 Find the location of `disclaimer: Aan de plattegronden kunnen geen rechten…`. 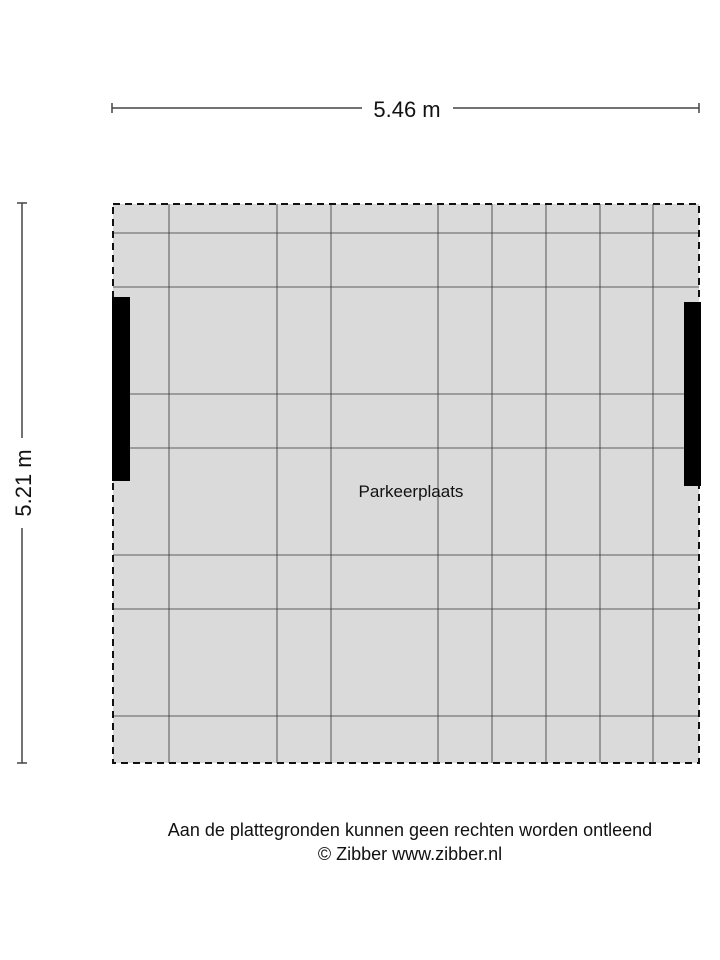

disclaimer: Aan de plattegronden kunnen geen rechten… is located at coordinates (410, 830).